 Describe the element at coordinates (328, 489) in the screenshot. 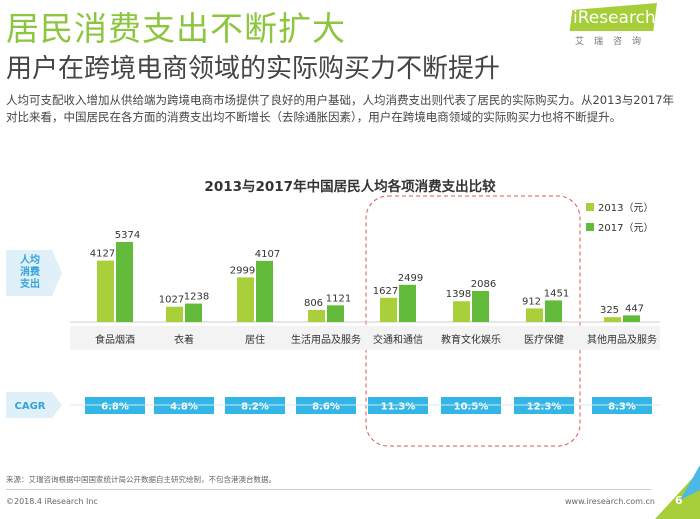

I see `footer-divider` at that location.